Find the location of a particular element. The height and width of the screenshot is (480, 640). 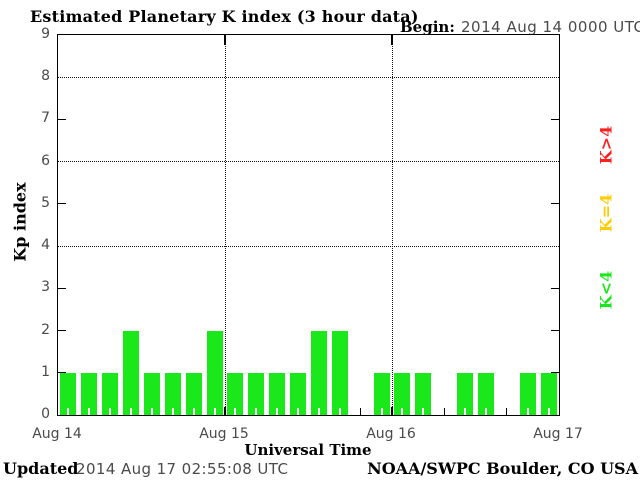

y-tick-label: 8 is located at coordinates (45, 76).